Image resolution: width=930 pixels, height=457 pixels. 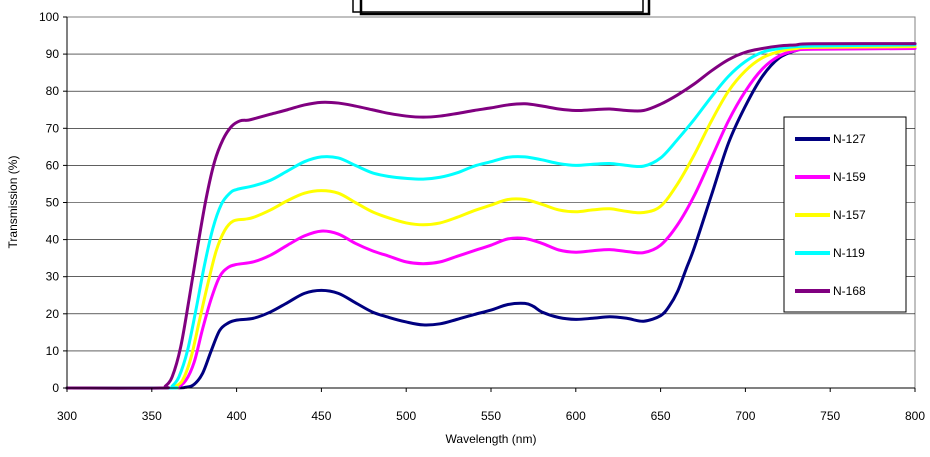 I want to click on title-frame, so click(x=501, y=8).